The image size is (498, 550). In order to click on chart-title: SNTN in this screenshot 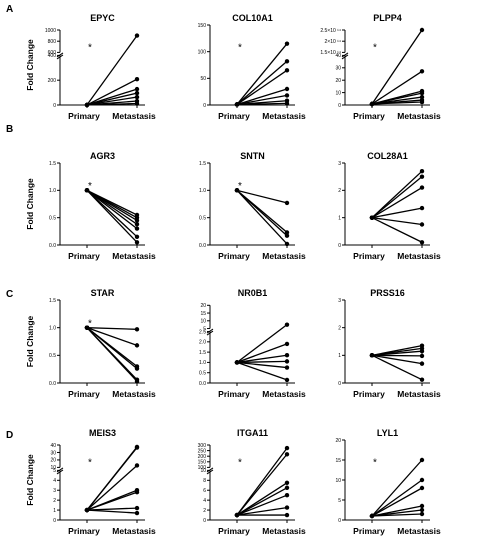, I will do `click(252, 156)`.